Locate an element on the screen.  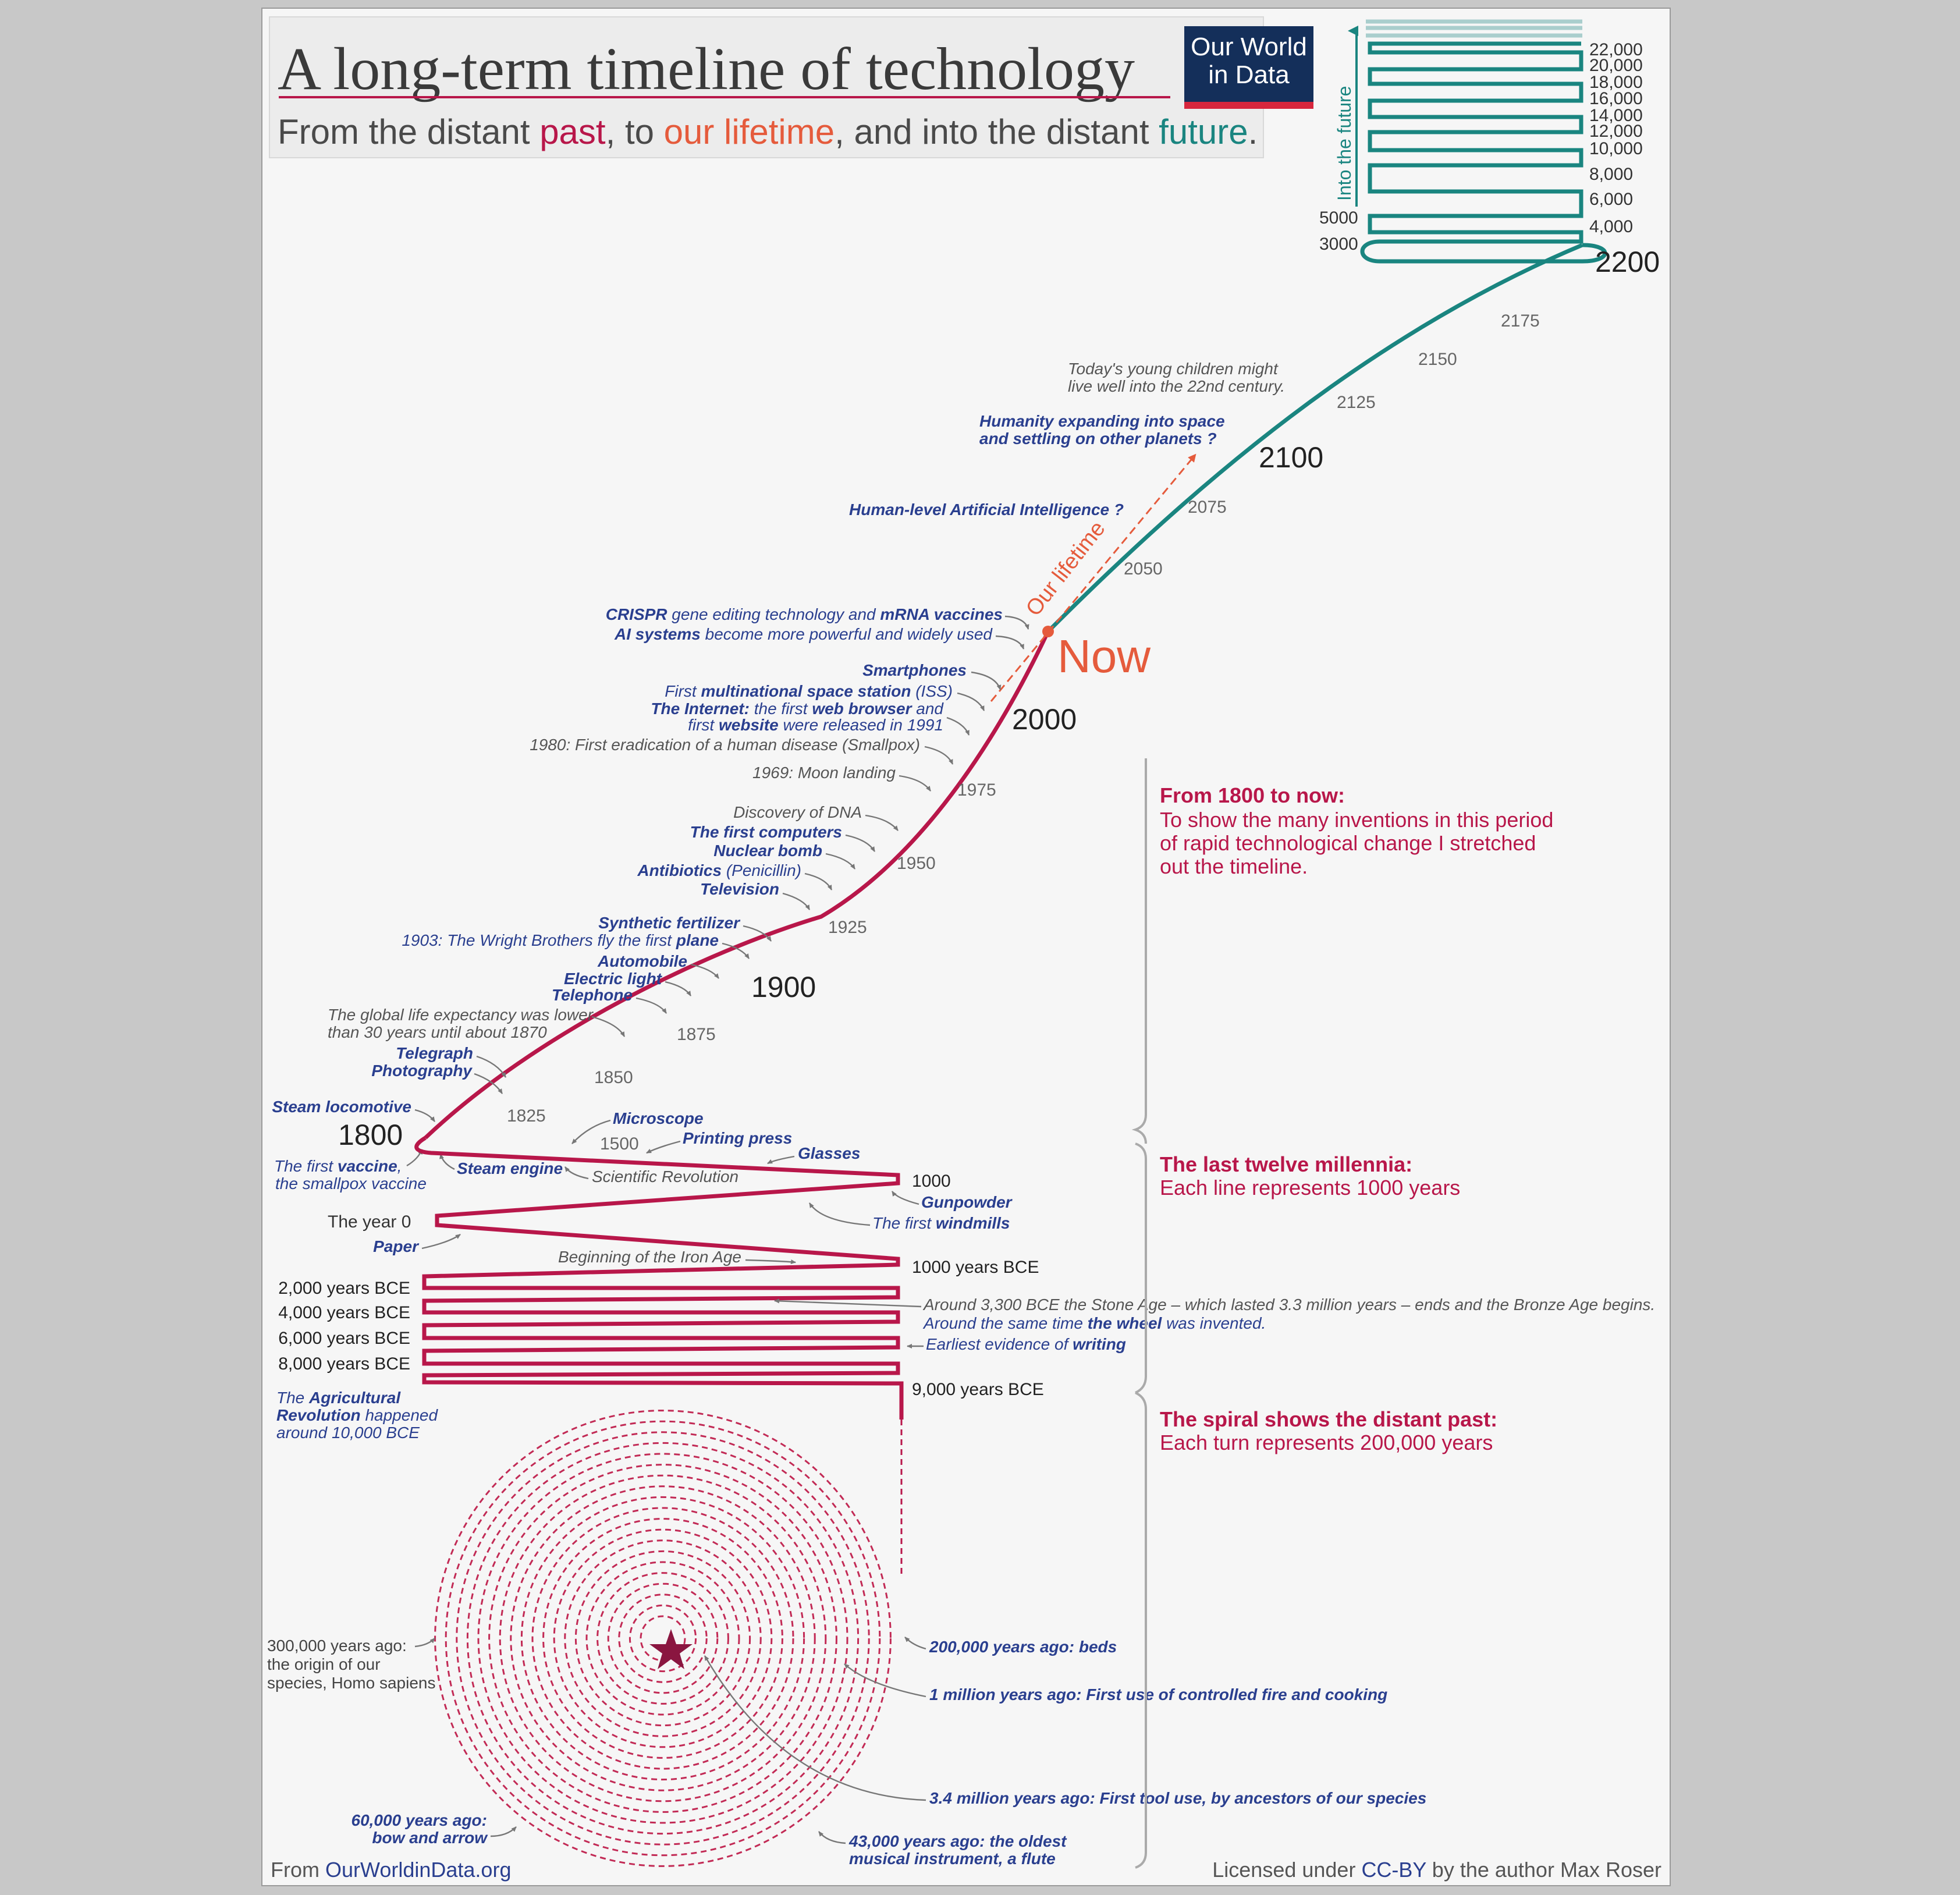
svg-text: 2175 is located at coordinates (1521, 321).